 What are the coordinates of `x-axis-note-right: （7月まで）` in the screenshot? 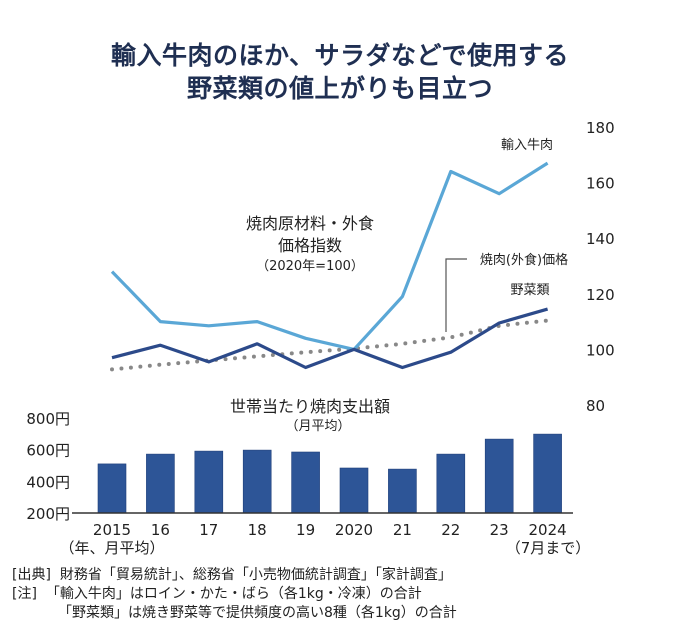 It's located at (548, 548).